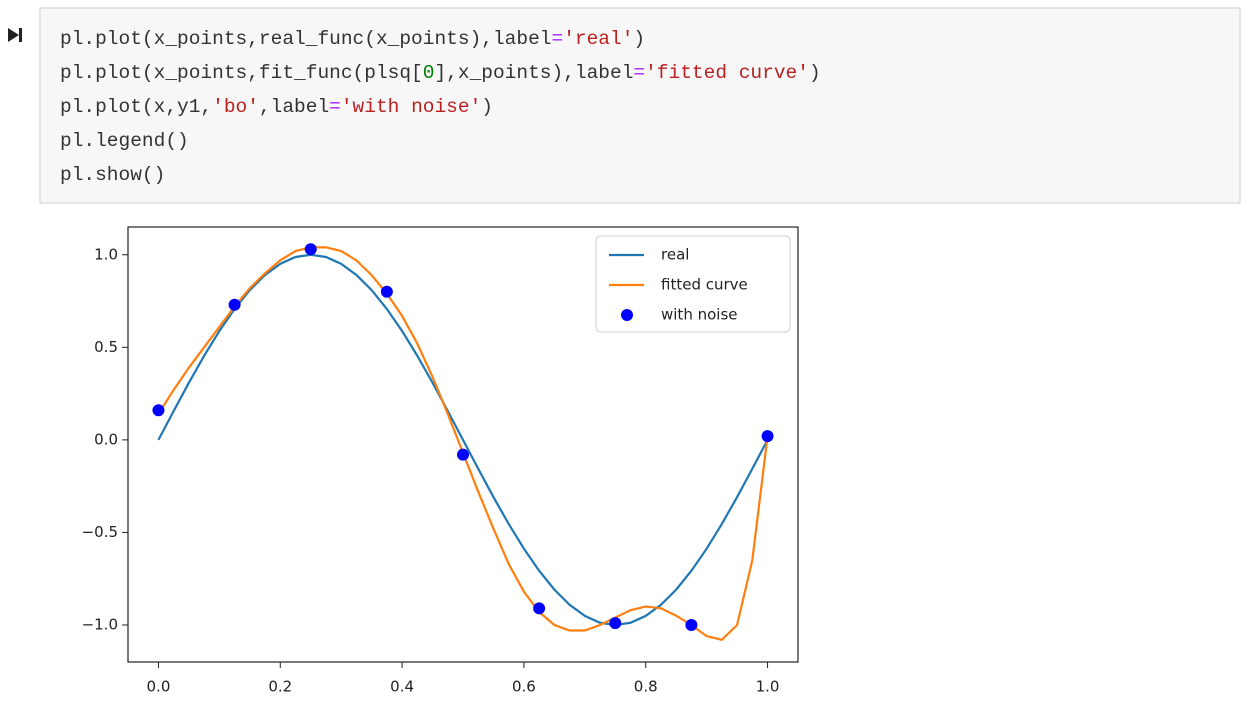 This screenshot has width=1248, height=708. I want to click on code-token: pl.legend(), so click(124, 141).